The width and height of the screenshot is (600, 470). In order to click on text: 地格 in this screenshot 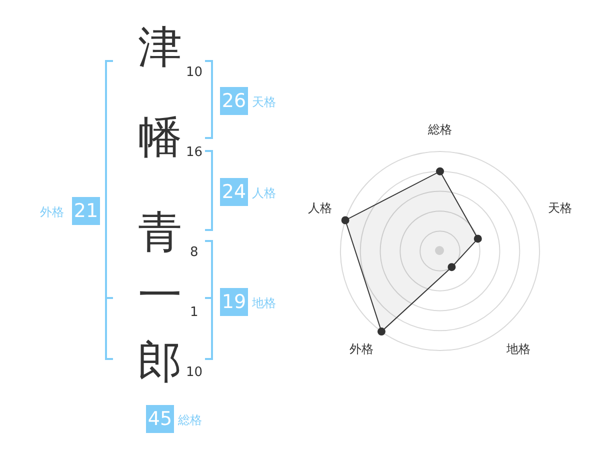, I will do `click(264, 303)`.